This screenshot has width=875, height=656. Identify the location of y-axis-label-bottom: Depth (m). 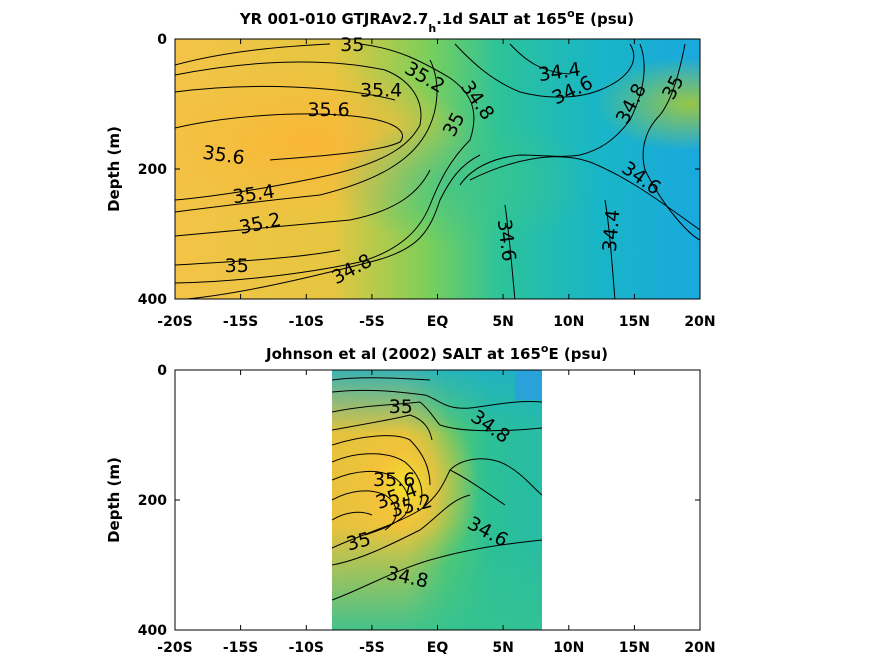
(114, 500).